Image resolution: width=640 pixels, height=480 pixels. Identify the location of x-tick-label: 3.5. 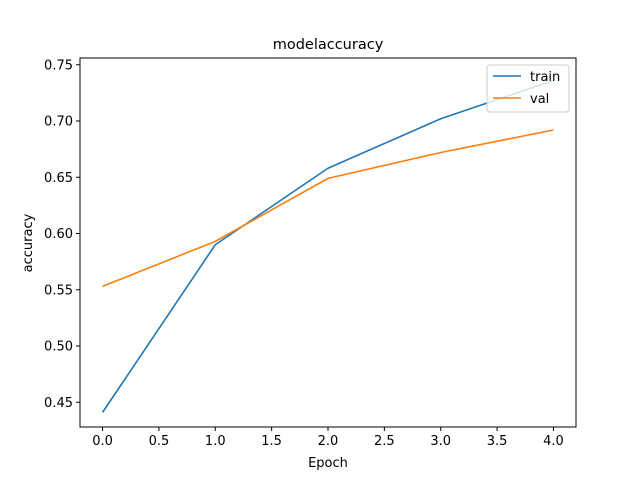
(497, 441).